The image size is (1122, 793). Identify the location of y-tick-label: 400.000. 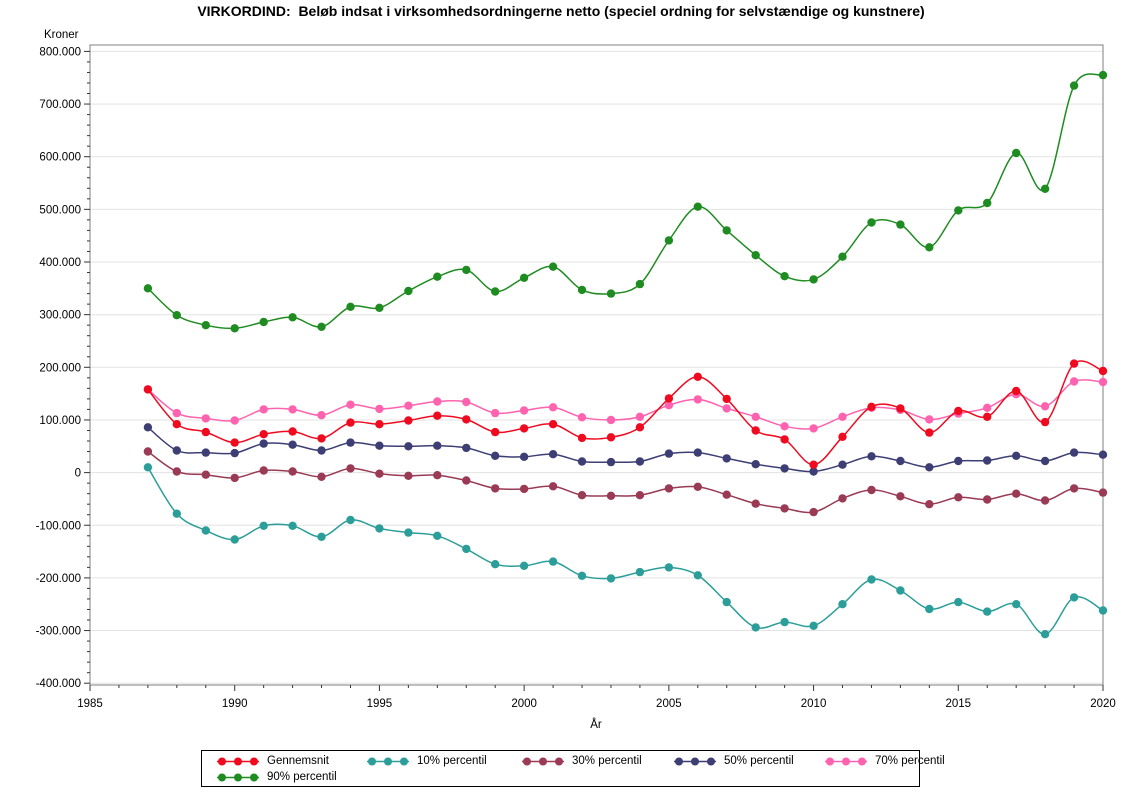
(60, 263).